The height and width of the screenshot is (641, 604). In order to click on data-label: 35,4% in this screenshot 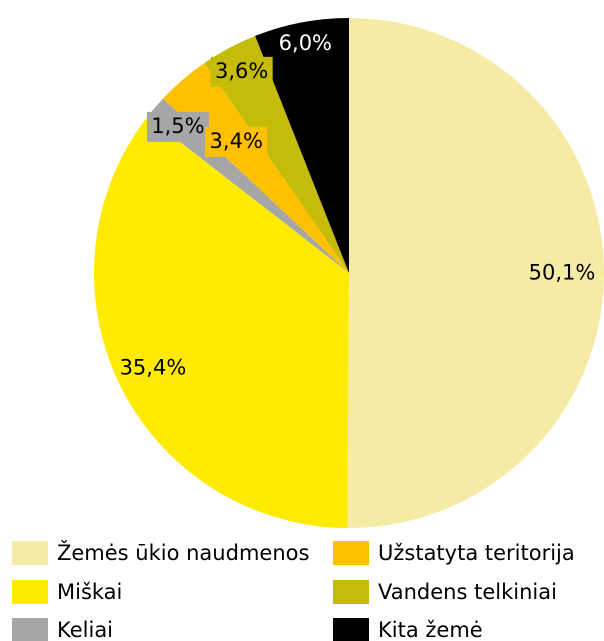, I will do `click(153, 367)`.